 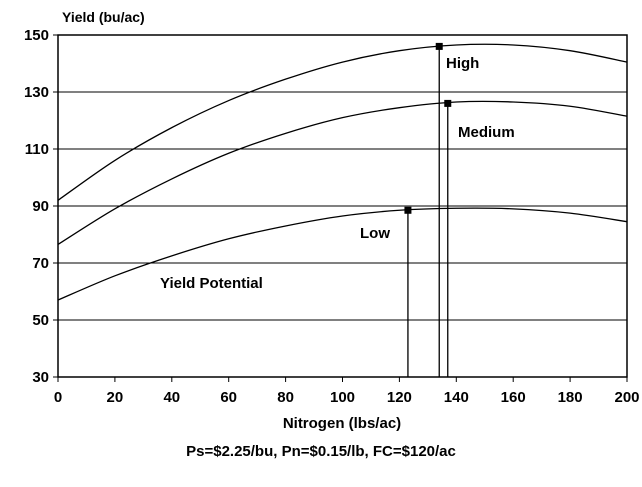 What do you see at coordinates (36, 92) in the screenshot?
I see `y-tick-label: 130` at bounding box center [36, 92].